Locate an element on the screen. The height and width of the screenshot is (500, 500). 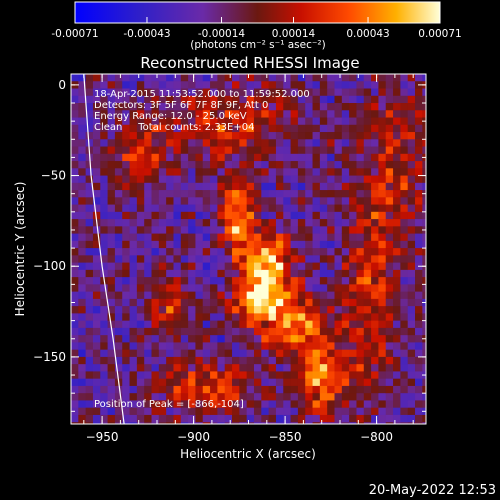
x-tick-label: −900 is located at coordinates (193, 437).